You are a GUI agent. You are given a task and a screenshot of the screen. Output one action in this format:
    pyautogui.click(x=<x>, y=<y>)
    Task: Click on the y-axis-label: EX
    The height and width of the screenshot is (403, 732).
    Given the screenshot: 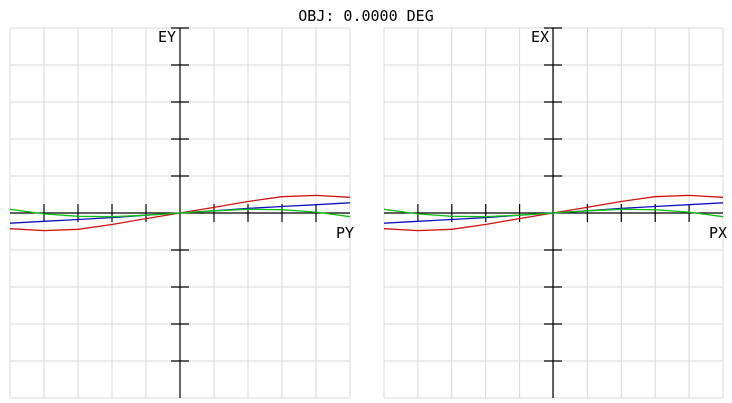 What is the action you would take?
    pyautogui.click(x=540, y=37)
    